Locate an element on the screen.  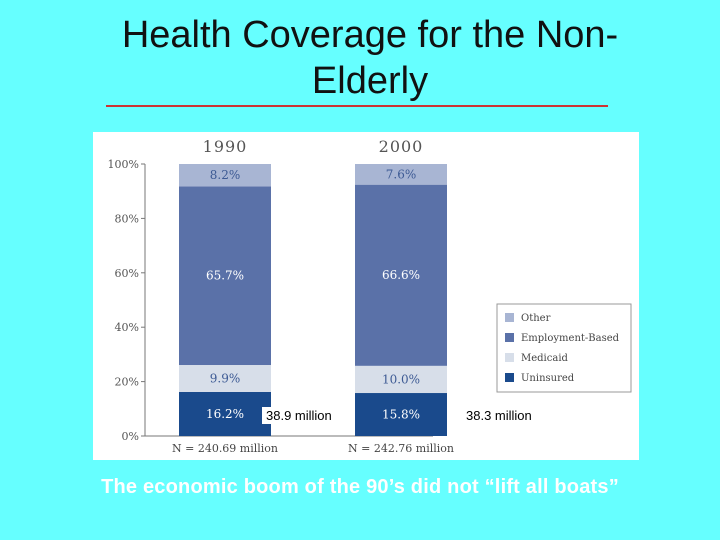
data-label: 65.7% is located at coordinates (225, 276).